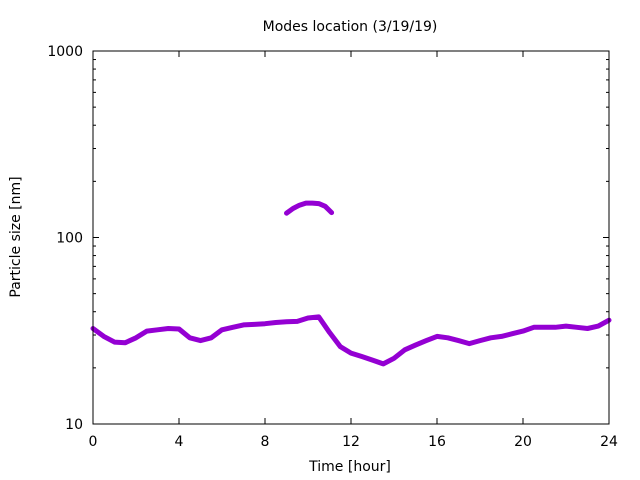 Image resolution: width=640 pixels, height=480 pixels. What do you see at coordinates (69, 239) in the screenshot?
I see `y-tick-label: 100` at bounding box center [69, 239].